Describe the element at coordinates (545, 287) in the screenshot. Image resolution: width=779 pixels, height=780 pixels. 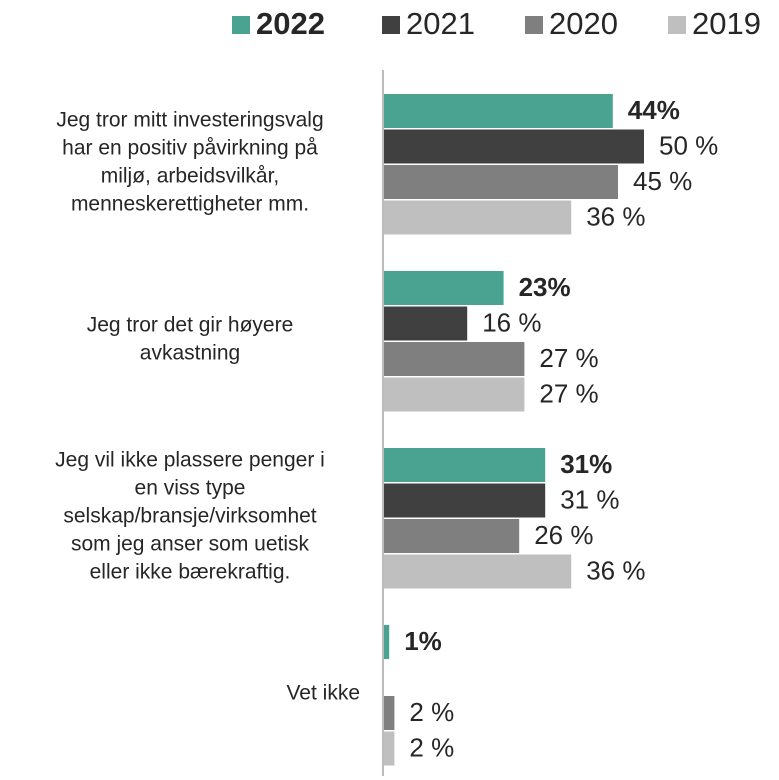
I see `value-label: 23%` at that location.